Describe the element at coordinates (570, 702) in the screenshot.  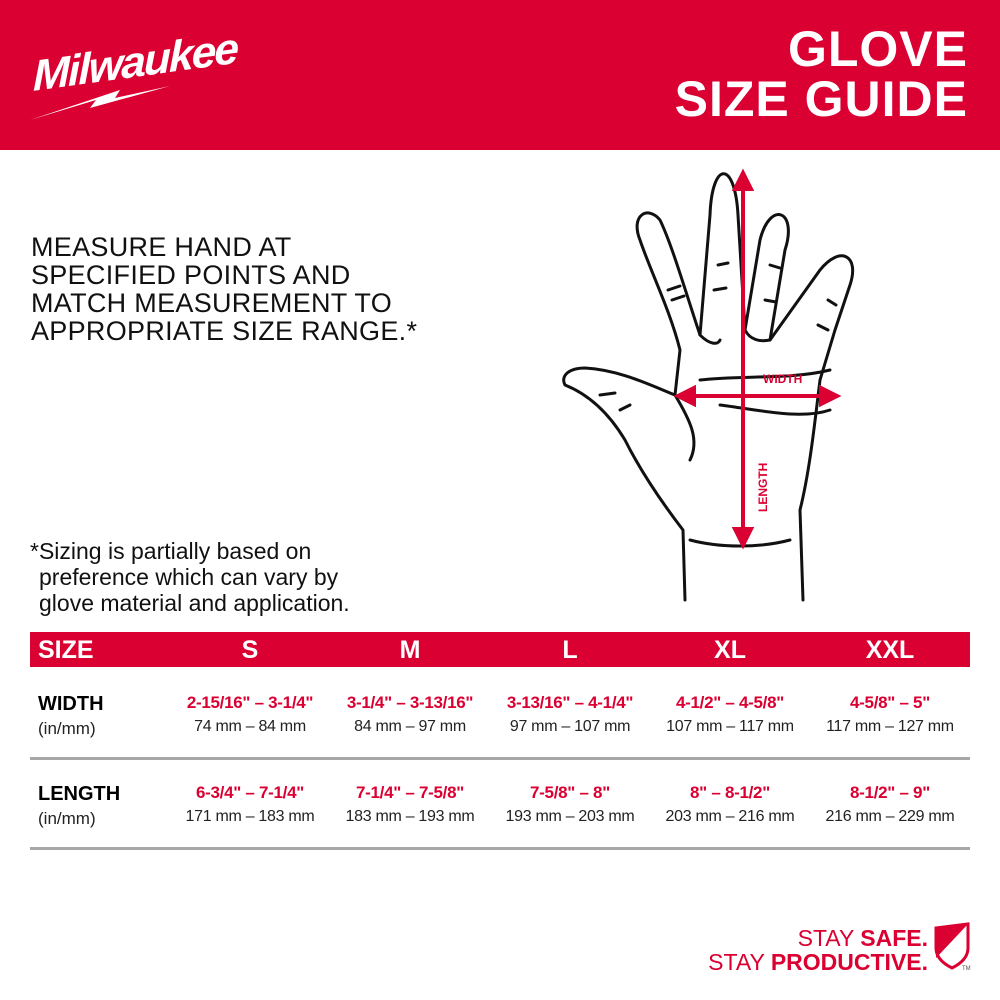
I see `cell-inches: 3-13/16" – 4-1/4"` at that location.